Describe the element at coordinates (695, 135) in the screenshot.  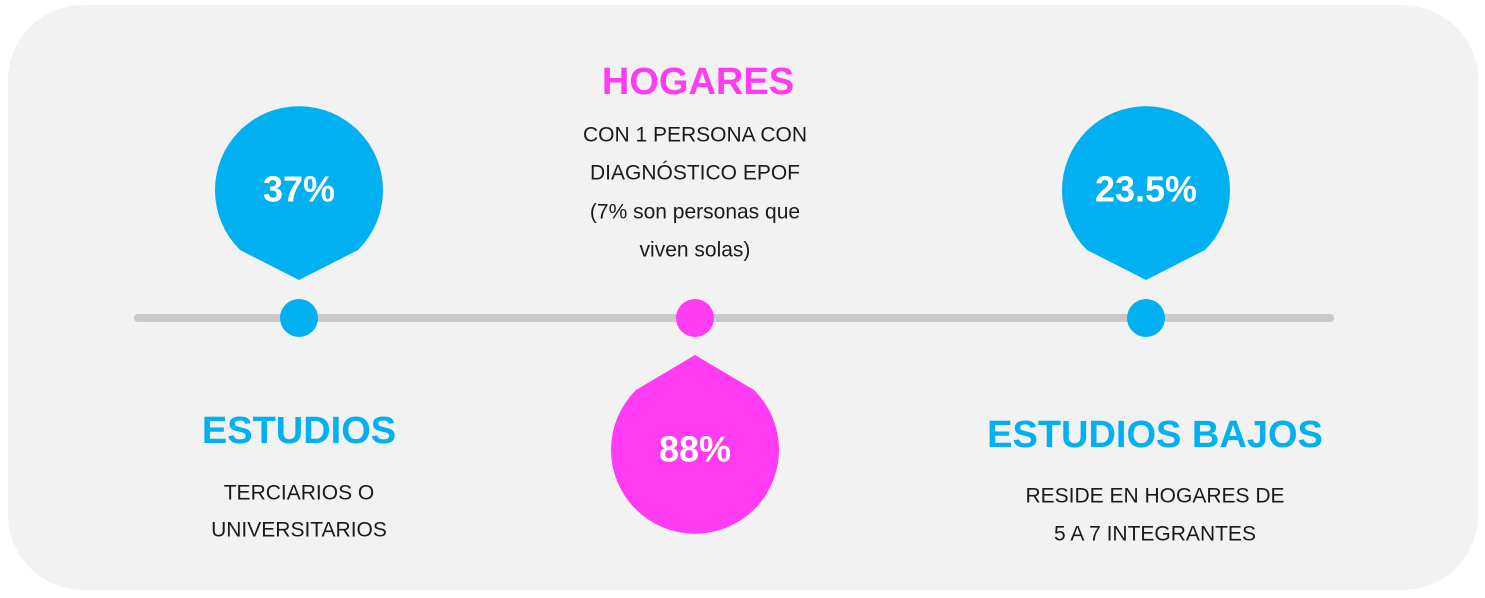
I see `text-line: CON 1 PERSONA CON` at that location.